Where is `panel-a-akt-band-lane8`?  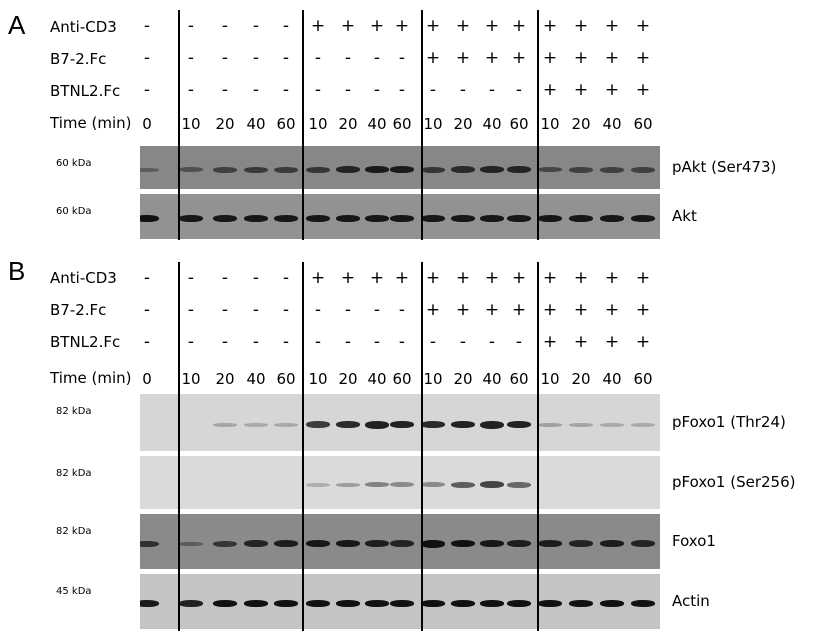
panel-a-akt-band-lane8 is located at coordinates (402, 218).